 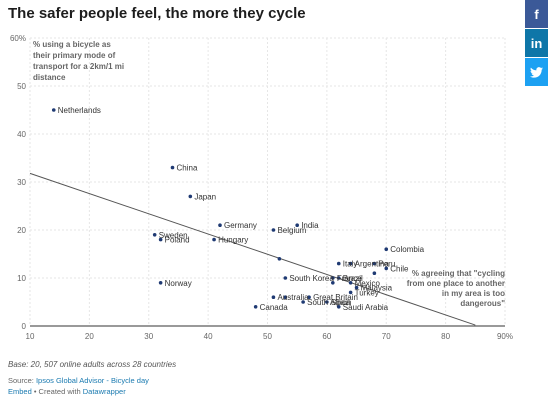 I want to click on y-tick-label: 50, so click(x=21, y=86).